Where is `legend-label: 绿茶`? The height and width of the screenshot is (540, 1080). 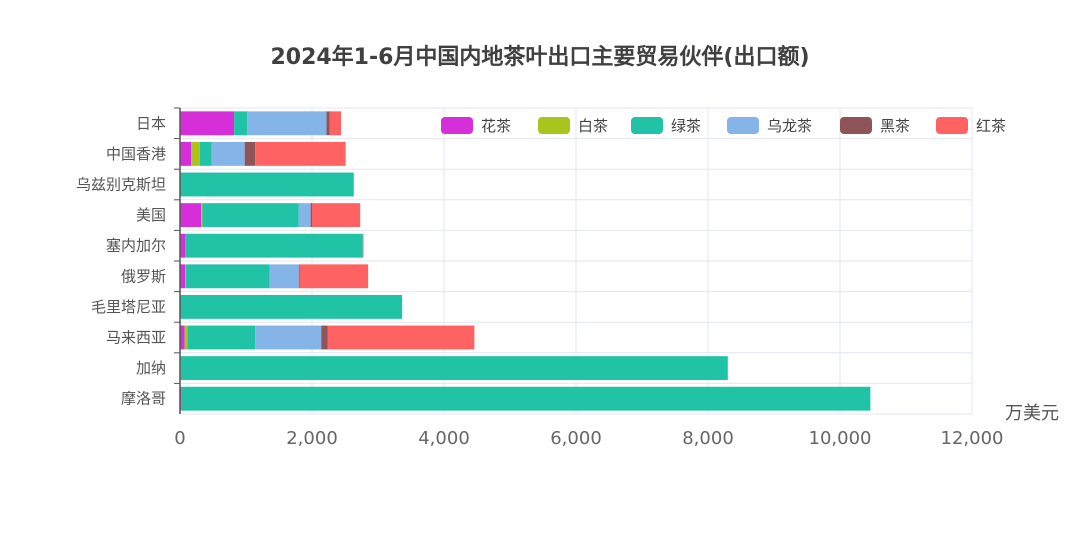
legend-label: 绿茶 is located at coordinates (686, 126).